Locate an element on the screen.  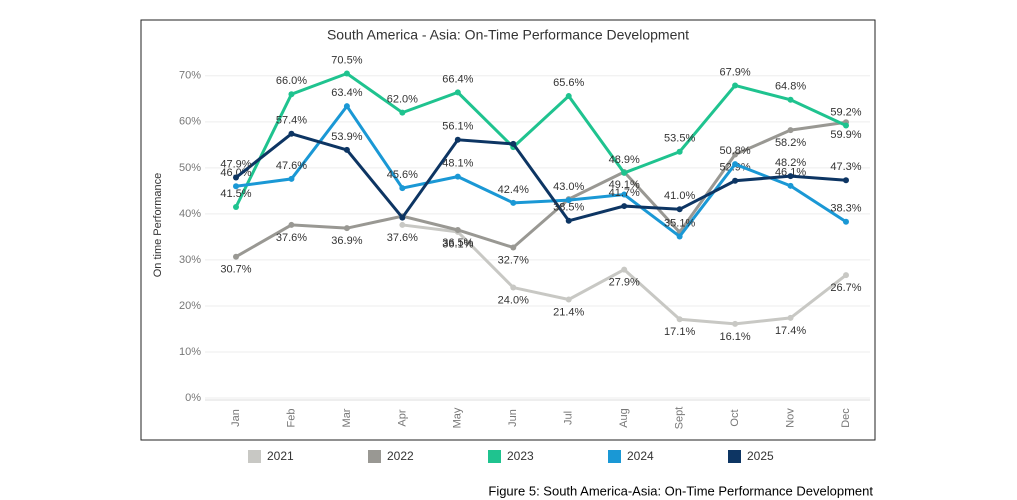
data-label: 53.5% is located at coordinates (679, 139).